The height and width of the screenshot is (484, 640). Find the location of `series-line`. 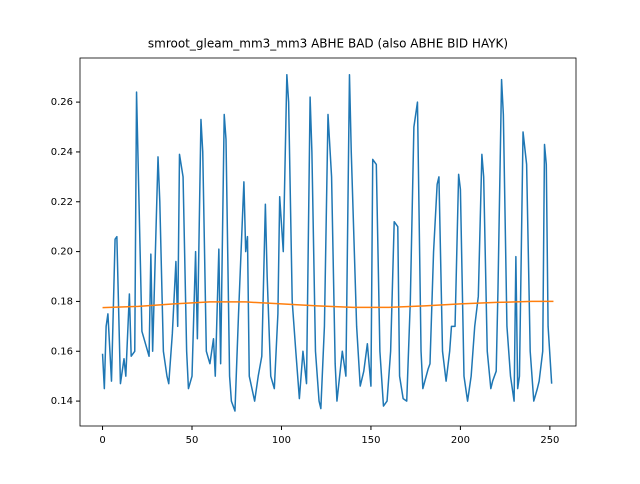

series-line is located at coordinates (328, 304).